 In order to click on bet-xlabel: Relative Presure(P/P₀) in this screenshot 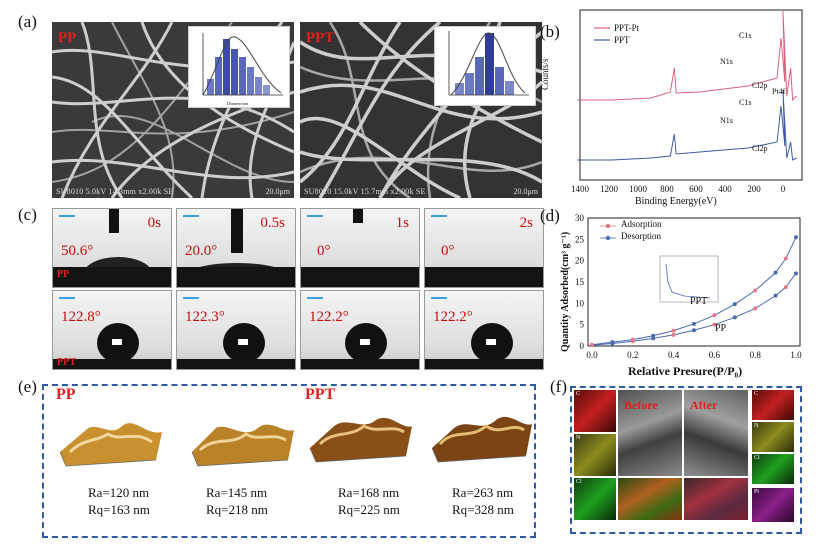, I will do `click(685, 371)`.